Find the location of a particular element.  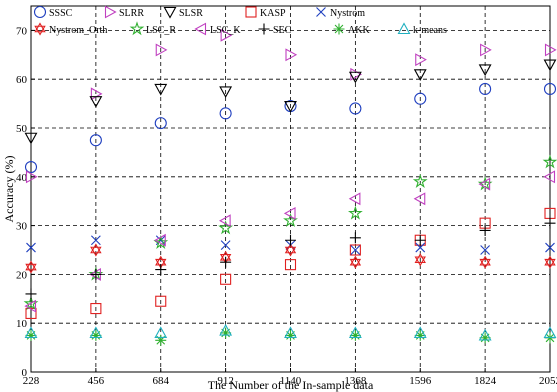

legend-marker-nystrom-orth is located at coordinates (40, 29).